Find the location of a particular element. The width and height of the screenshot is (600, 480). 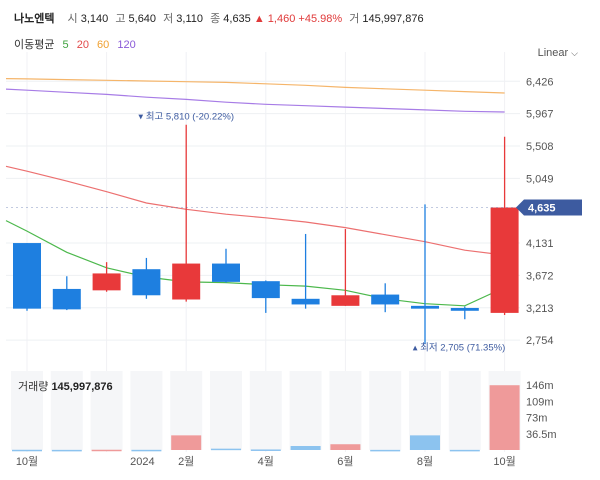

high-label: 고 is located at coordinates (120, 19).